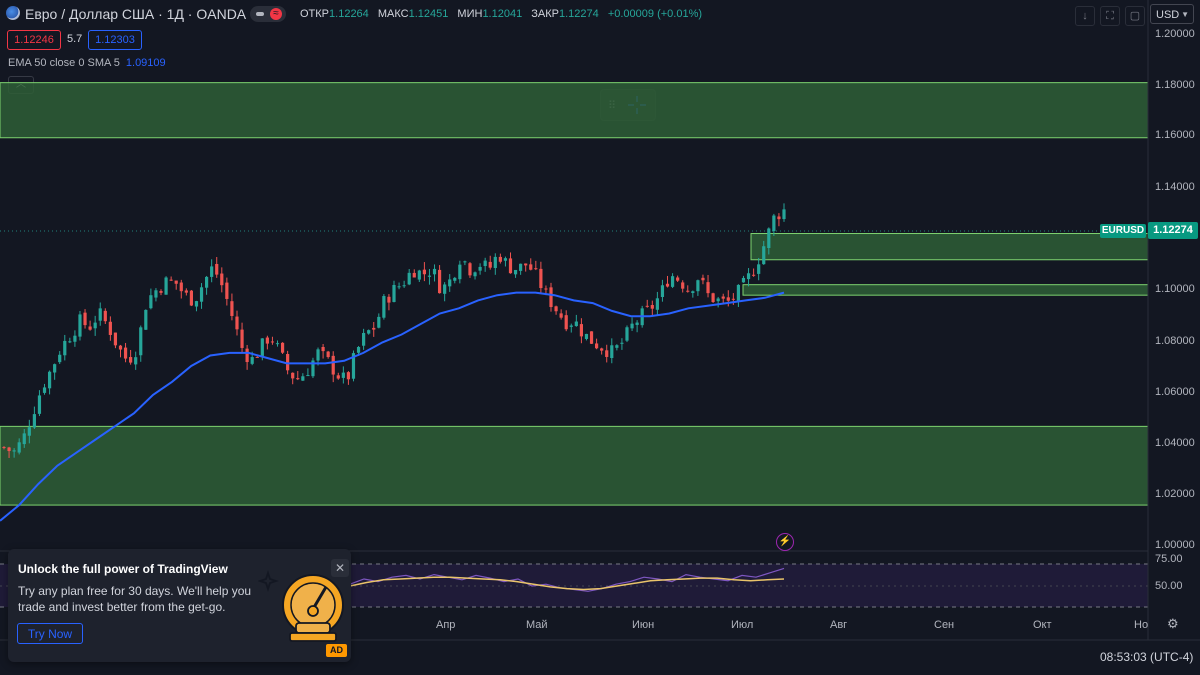  I want to click on buy-button: 1.12303, so click(115, 40).